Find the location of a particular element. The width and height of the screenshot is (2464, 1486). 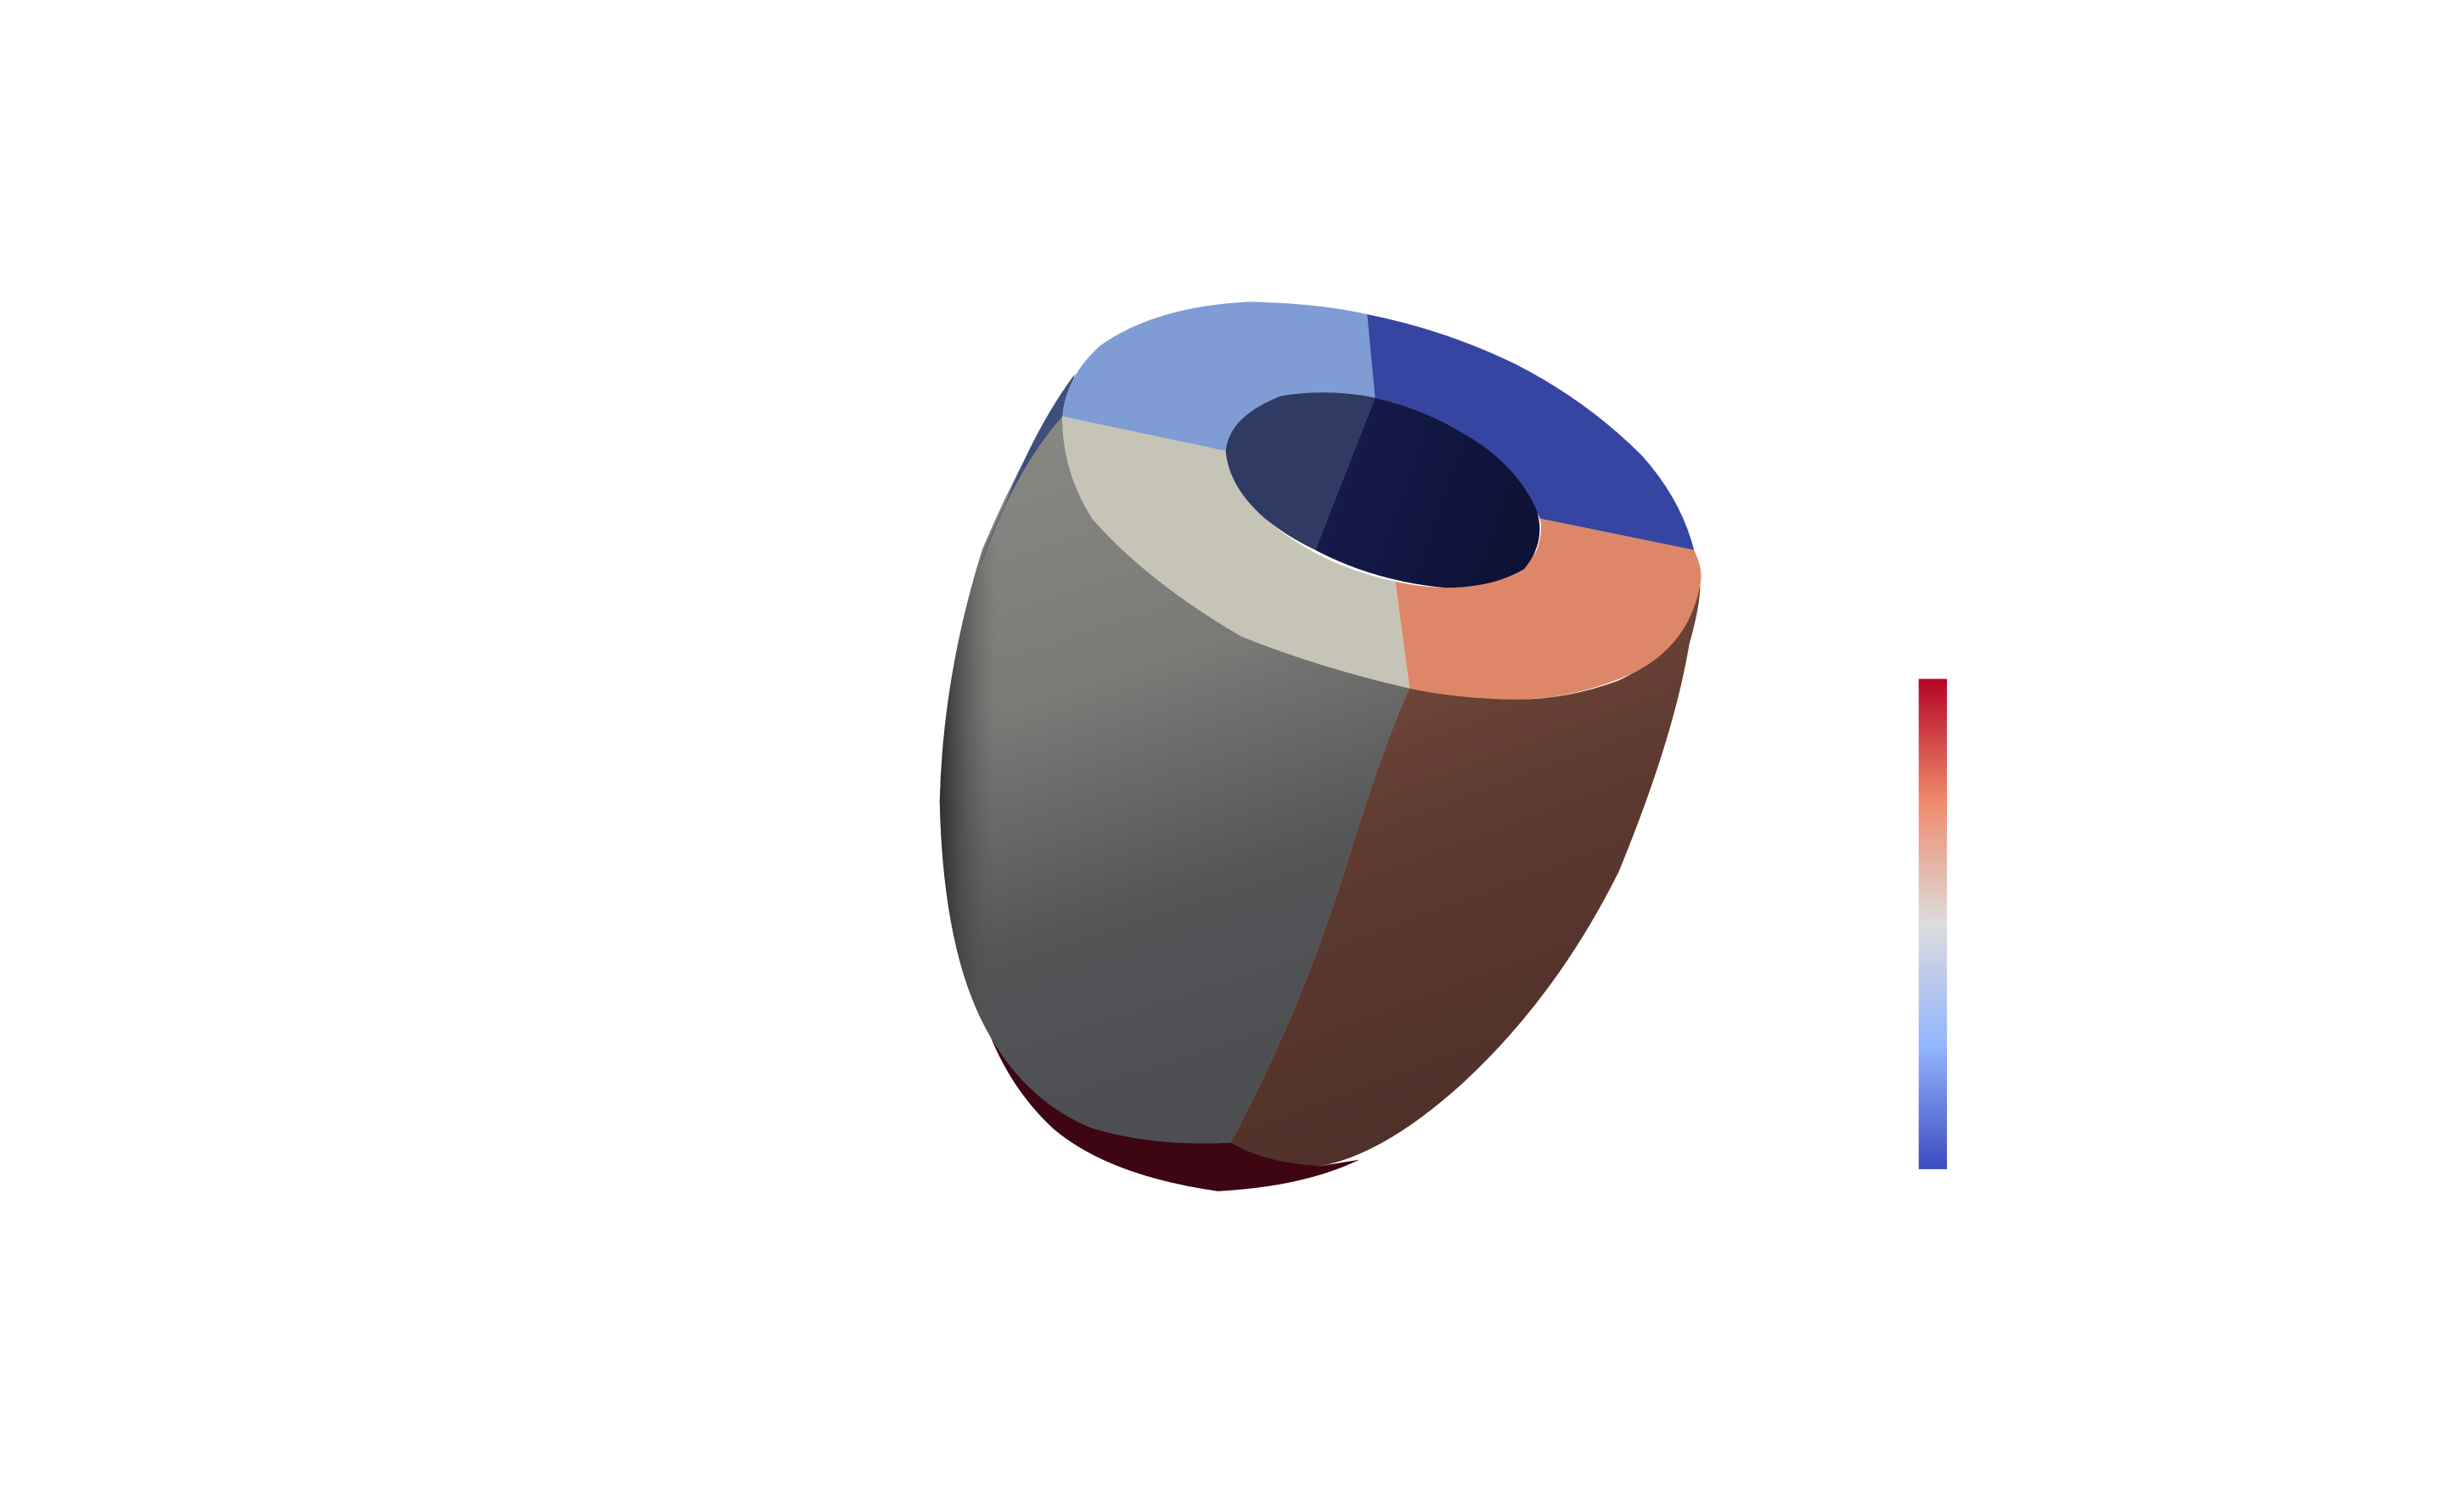

top-beige is located at coordinates (1236, 552).